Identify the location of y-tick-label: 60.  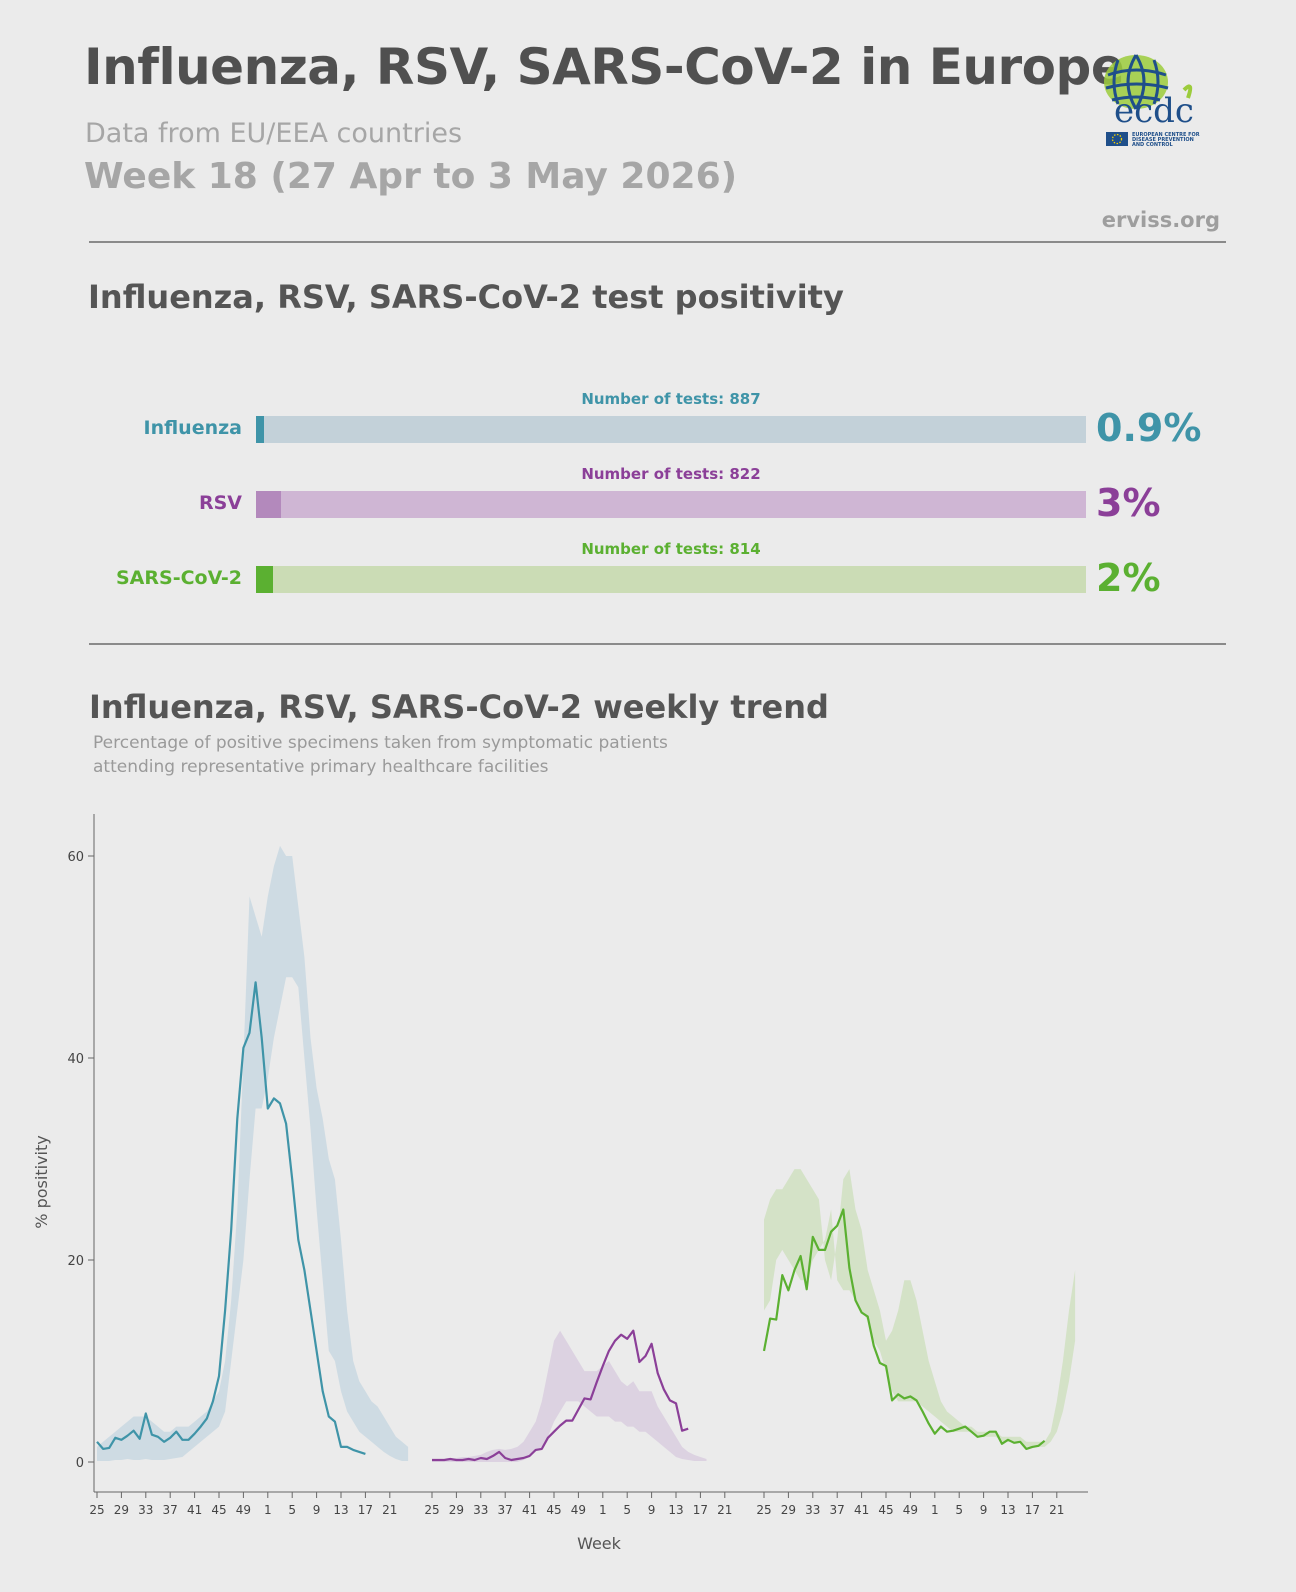
(75, 857).